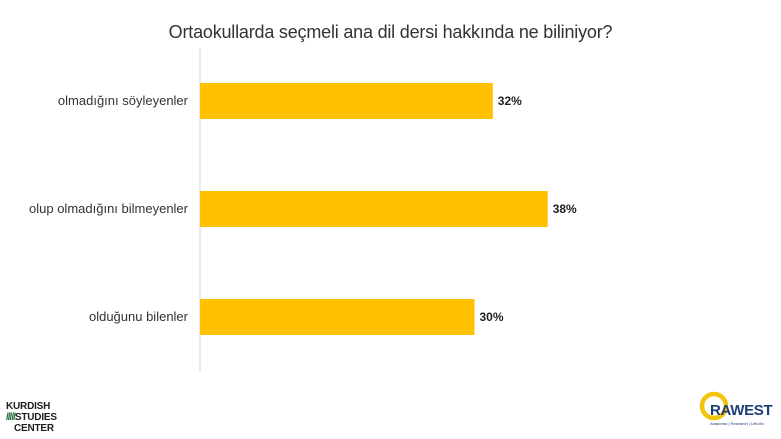  I want to click on category-label-1: olmadığını söyleyenler, so click(123, 100).